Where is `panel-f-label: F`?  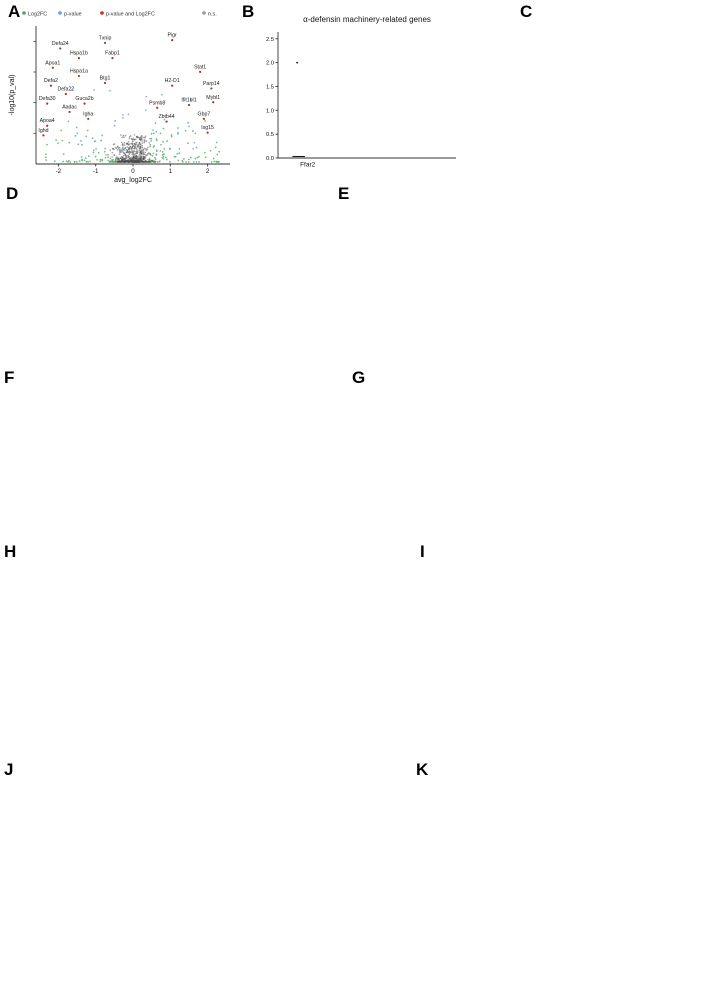
panel-f-label: F is located at coordinates (9, 377).